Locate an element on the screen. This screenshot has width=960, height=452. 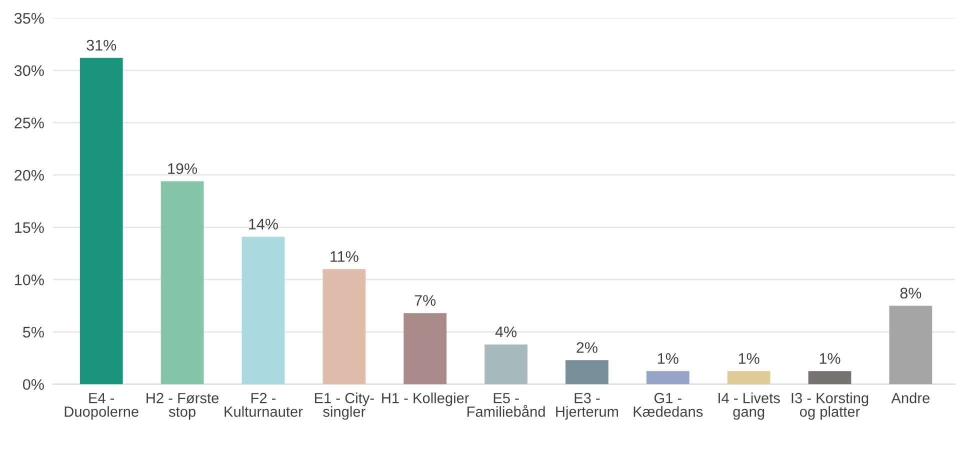
y-tick-label: 15% is located at coordinates (29, 227).